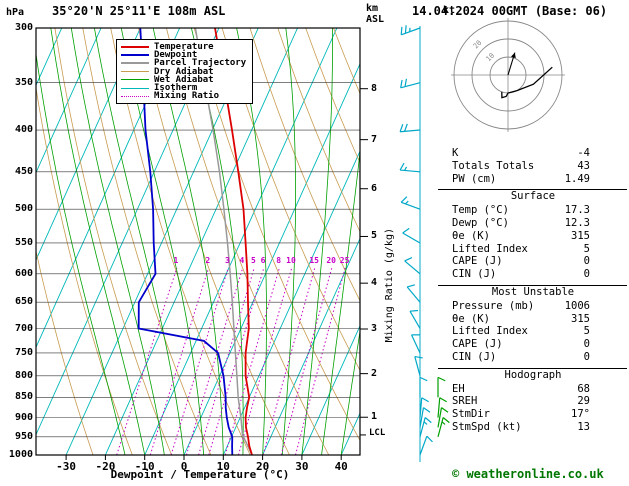  I want to click on dewpoint-curve, so click(185, 241).